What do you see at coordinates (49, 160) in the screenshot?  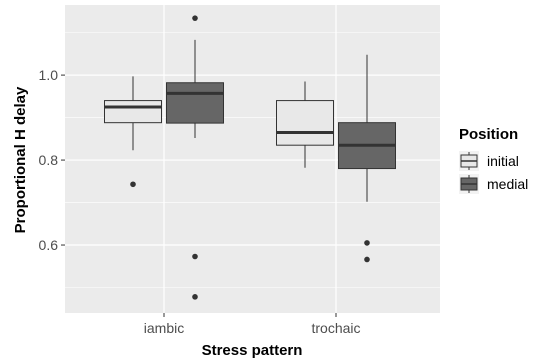 I see `y-tick-label: 0.8` at bounding box center [49, 160].